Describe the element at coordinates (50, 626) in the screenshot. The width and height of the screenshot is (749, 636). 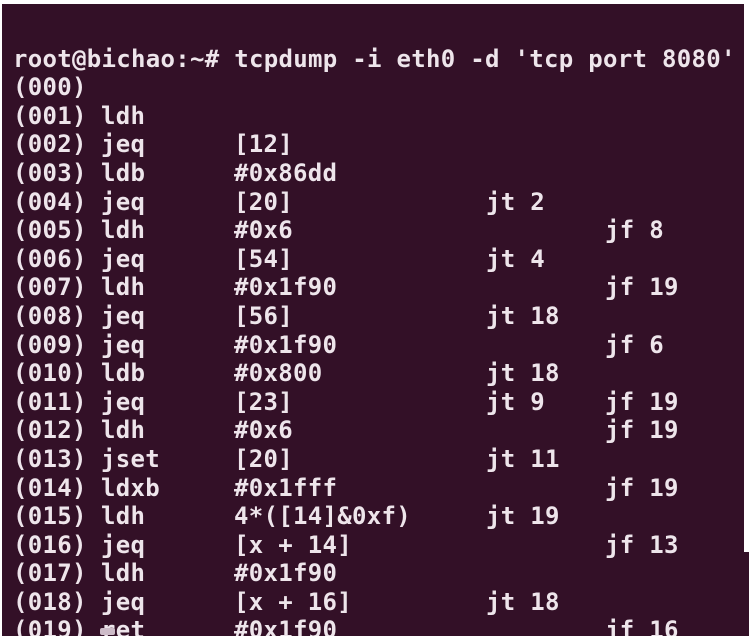
I see `instruction-number: (019)` at that location.